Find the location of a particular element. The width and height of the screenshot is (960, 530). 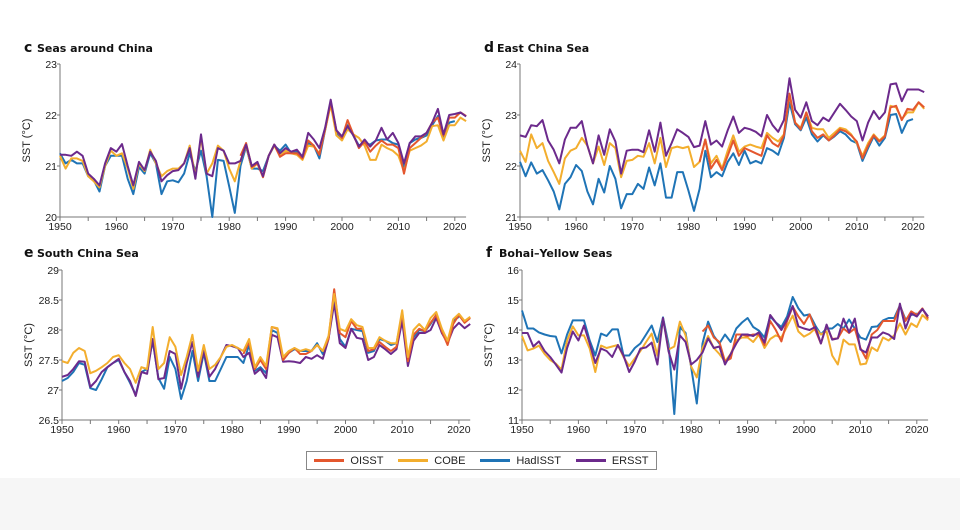

y-tick-label: 15 is located at coordinates (513, 301).